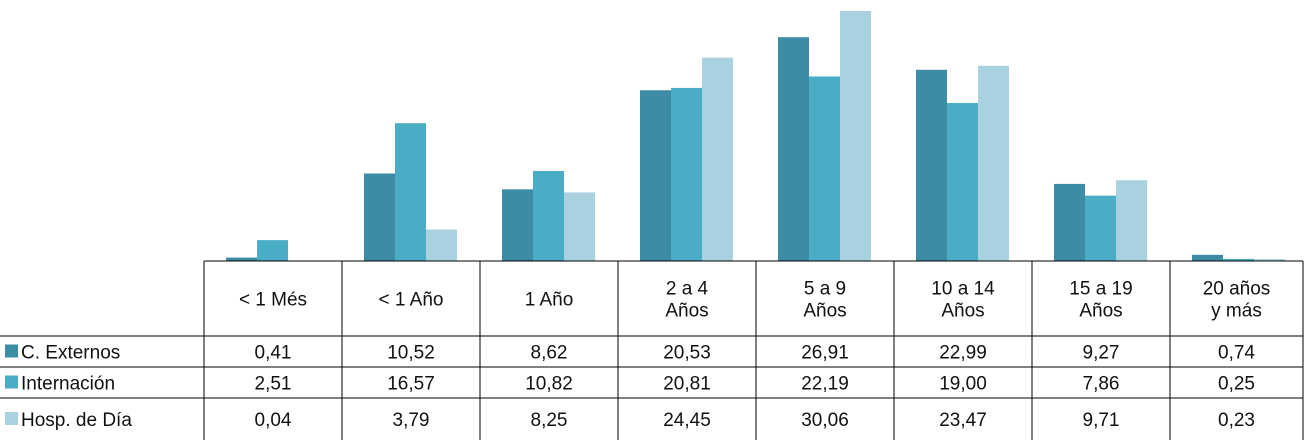  Describe the element at coordinates (825, 420) in the screenshot. I see `value-label-hosp-de-d-a-4: 30,06` at that location.